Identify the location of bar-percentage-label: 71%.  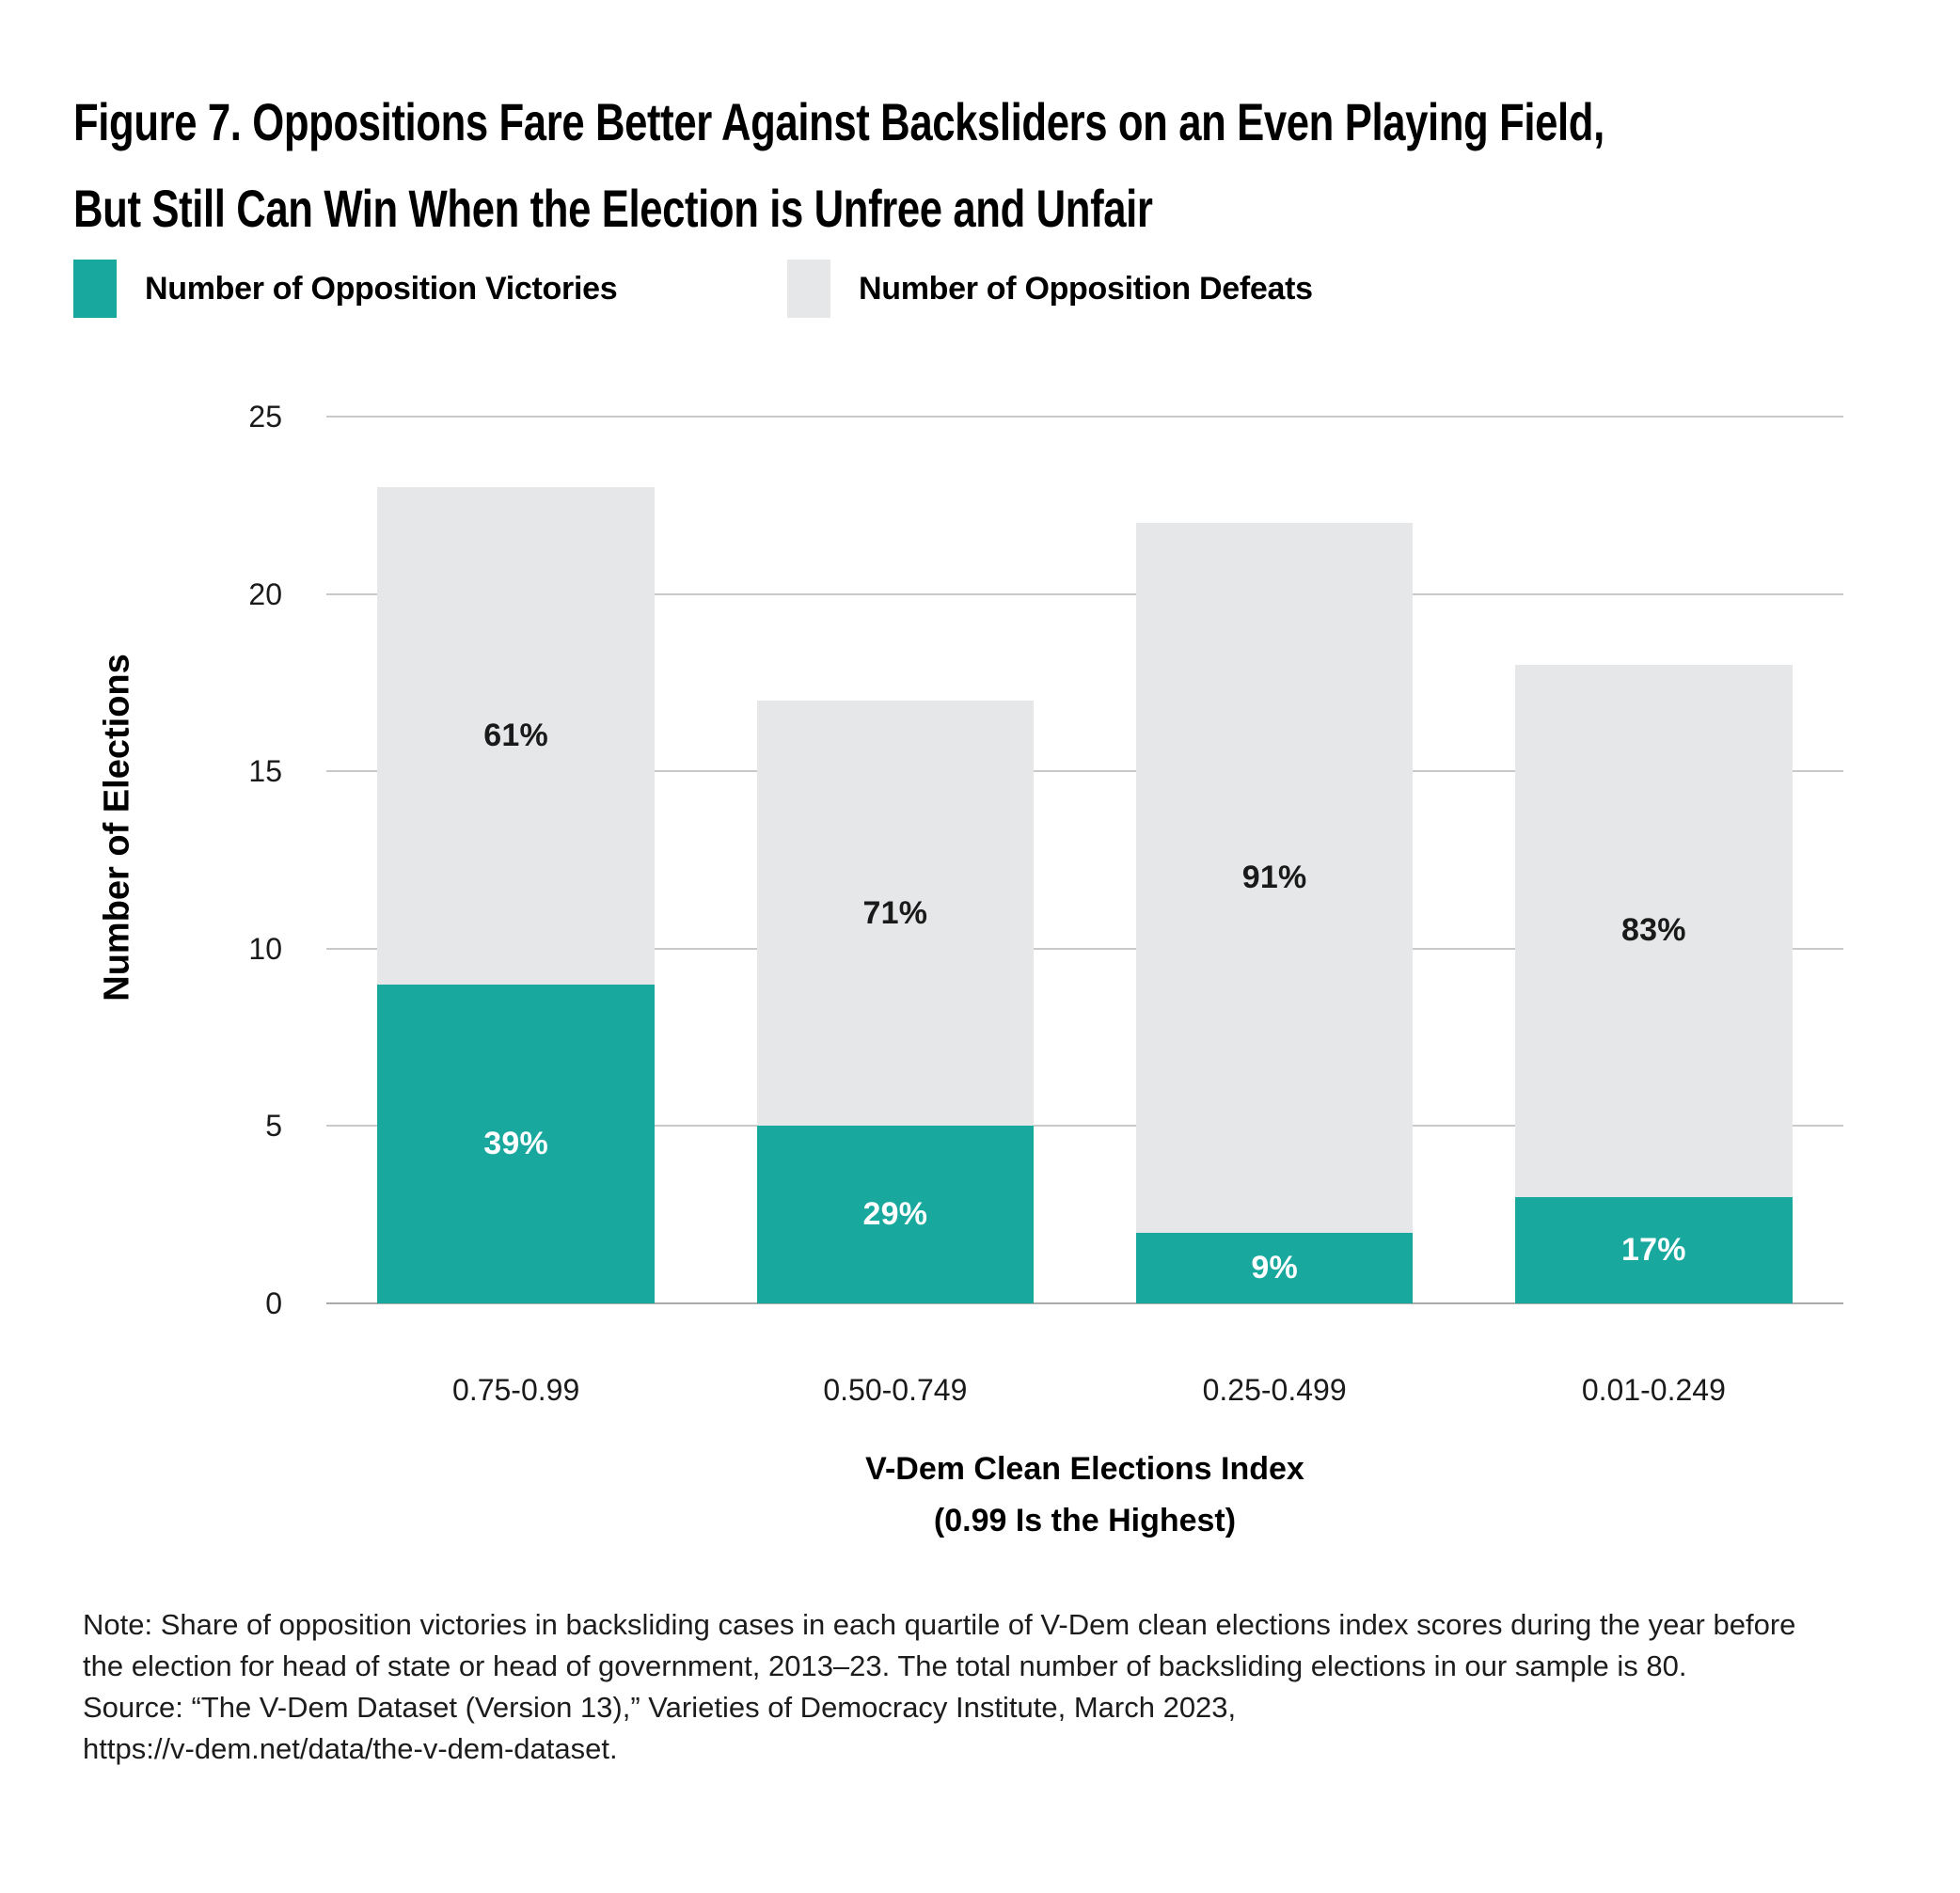
(895, 912).